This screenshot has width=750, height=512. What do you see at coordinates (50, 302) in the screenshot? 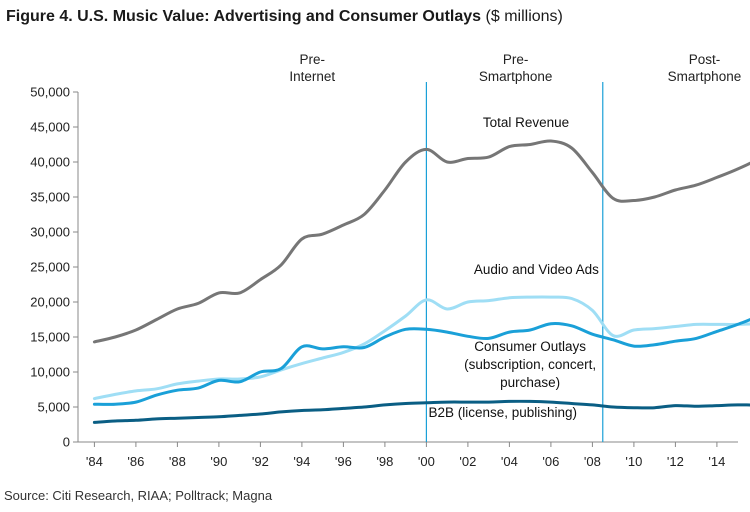
I see `y-tick-label: 20,000` at bounding box center [50, 302].